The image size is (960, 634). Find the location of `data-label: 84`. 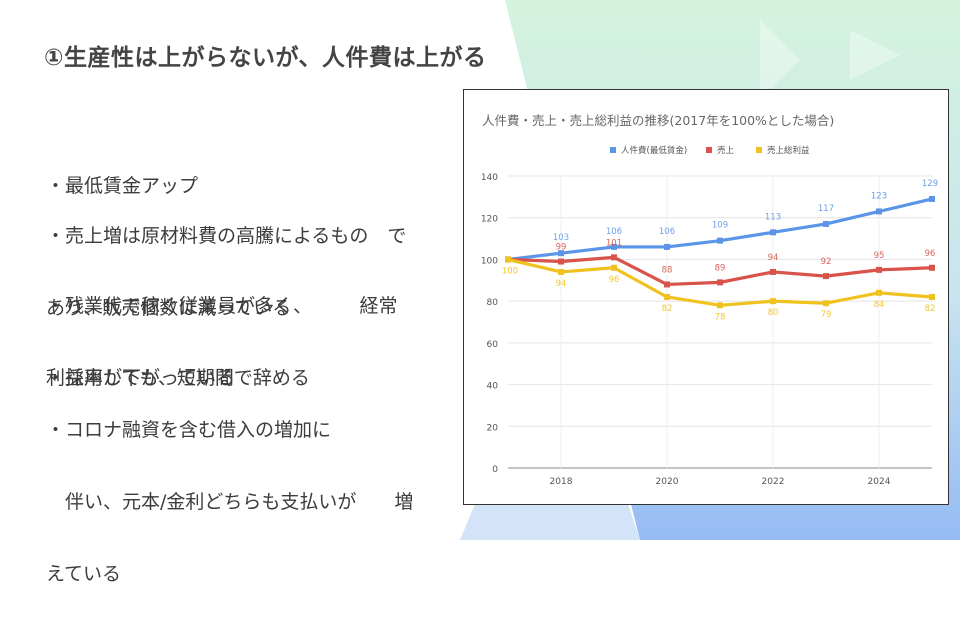

data-label: 84 is located at coordinates (879, 305).